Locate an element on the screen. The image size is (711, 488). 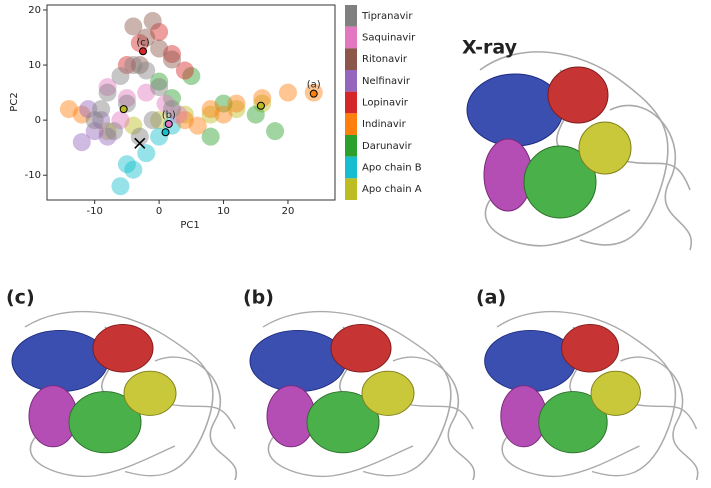
structure-b is located at coordinates (362, 395).